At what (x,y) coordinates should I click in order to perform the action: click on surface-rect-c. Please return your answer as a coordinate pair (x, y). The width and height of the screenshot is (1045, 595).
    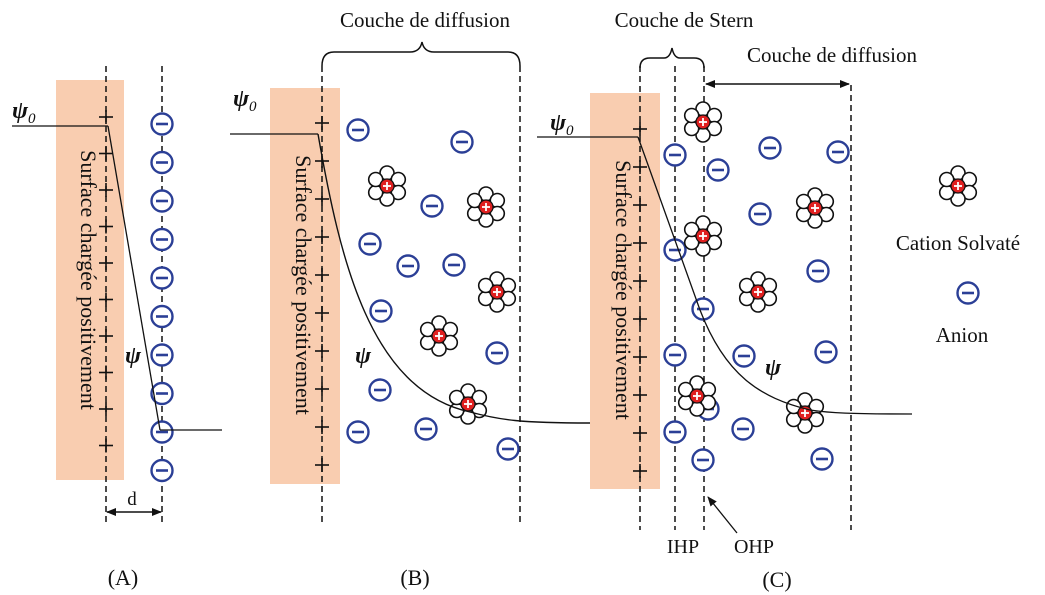
    Looking at the image, I should click on (625, 291).